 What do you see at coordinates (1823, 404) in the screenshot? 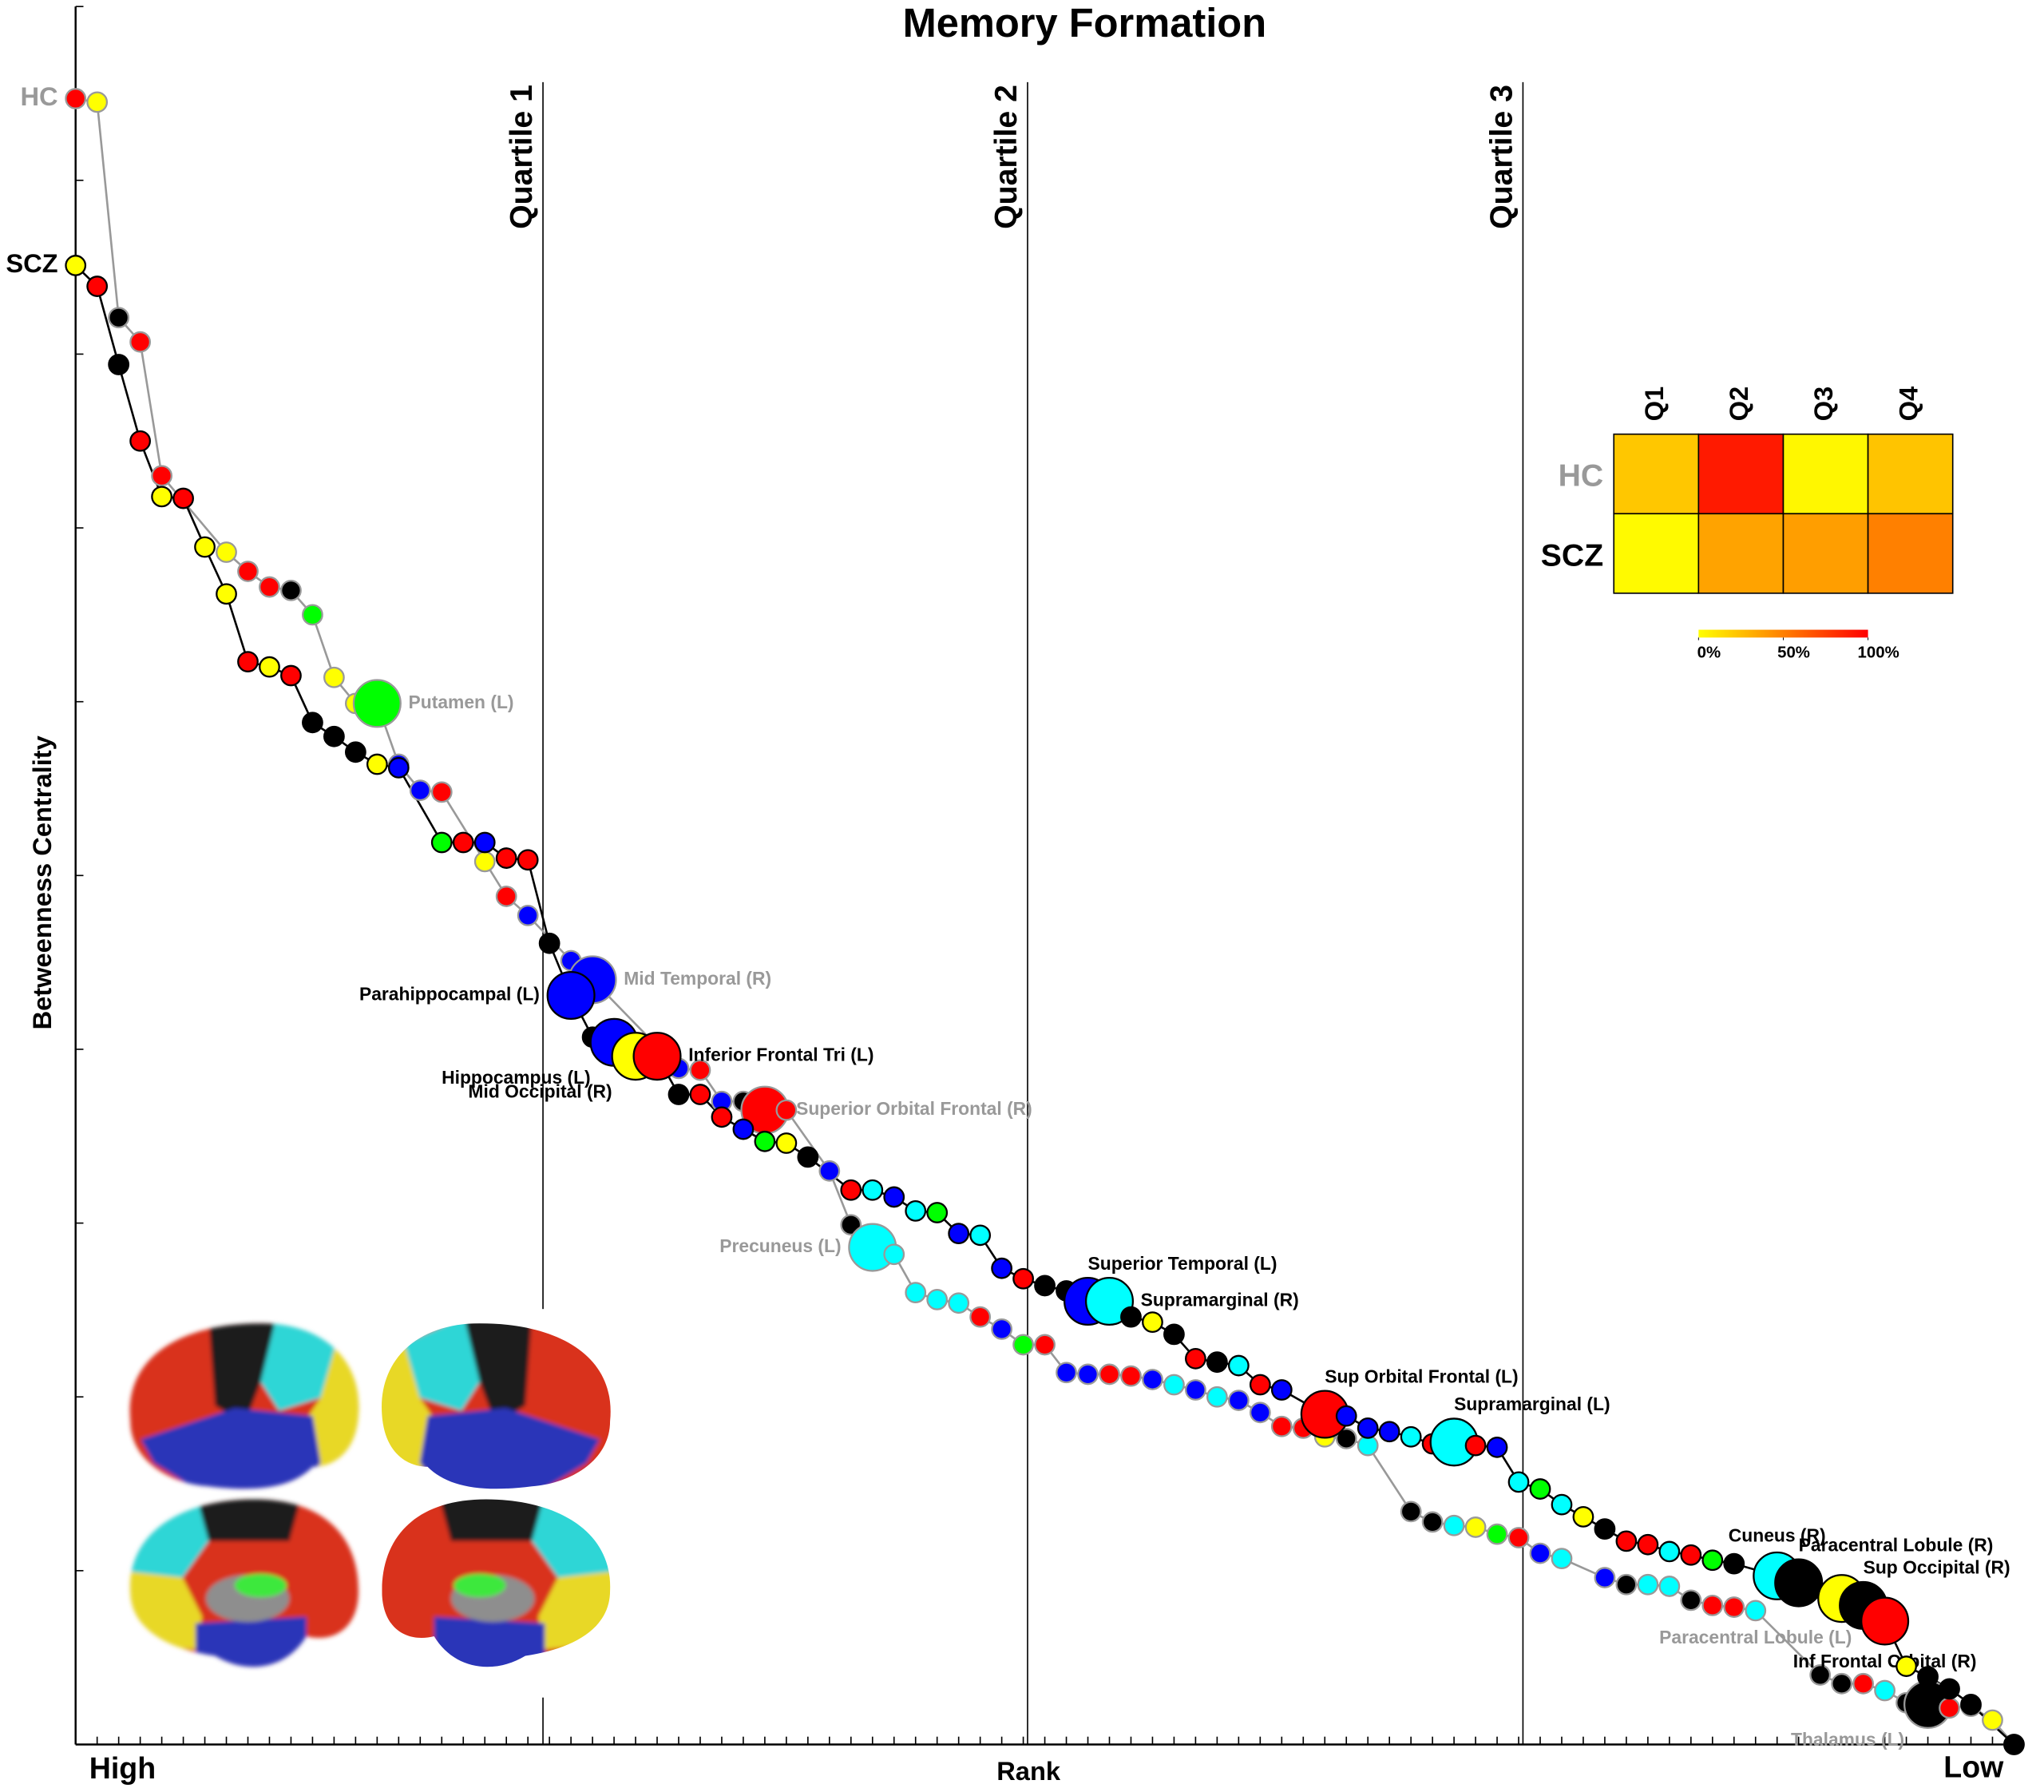
I see `heatmap-col-label: Q3` at bounding box center [1823, 404].